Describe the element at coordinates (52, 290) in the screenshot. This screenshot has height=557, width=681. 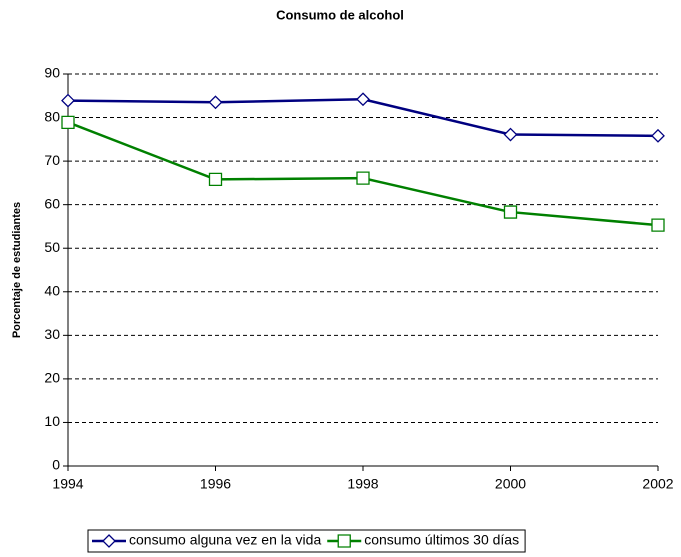
I see `y-tick-label: 40` at that location.